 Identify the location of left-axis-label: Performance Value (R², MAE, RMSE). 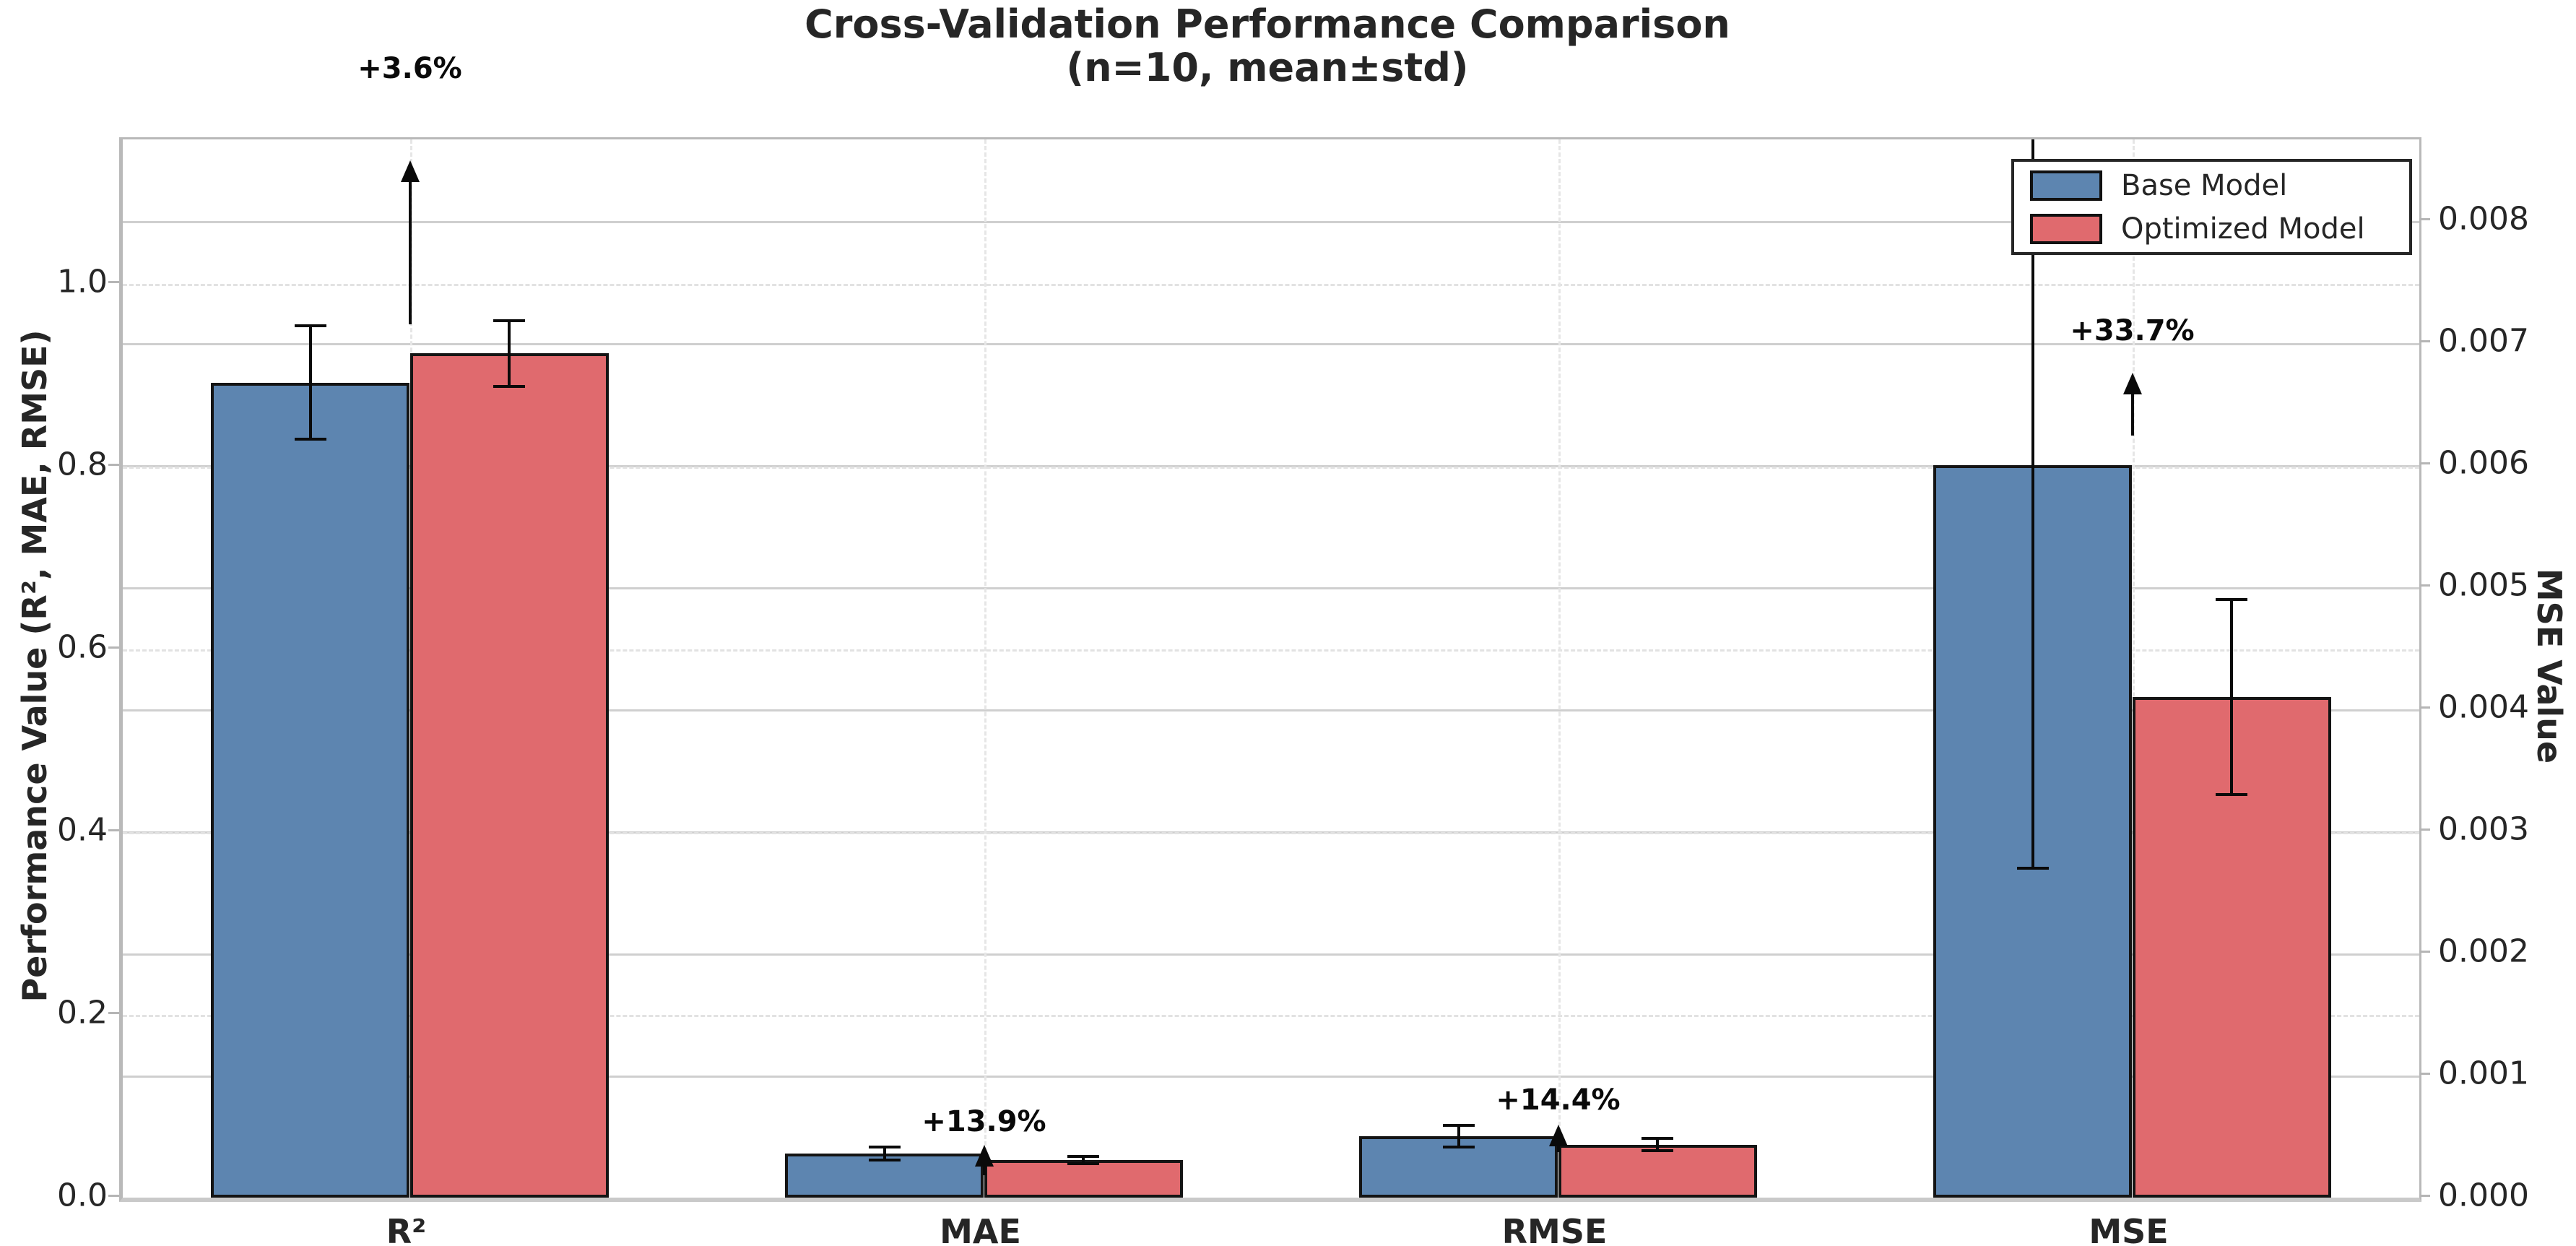
(34, 666).